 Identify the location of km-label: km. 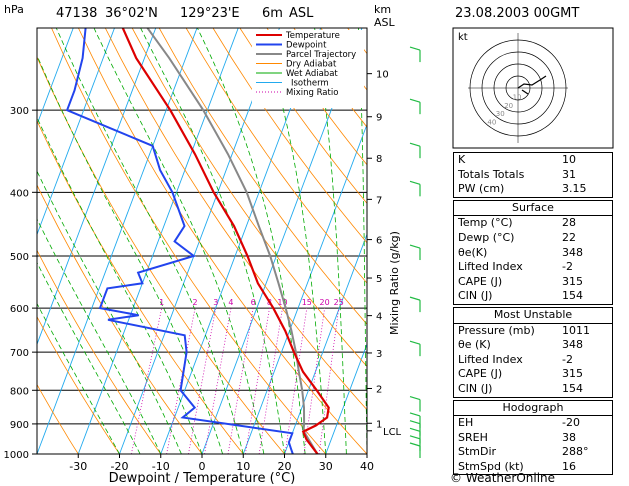
(382, 9).